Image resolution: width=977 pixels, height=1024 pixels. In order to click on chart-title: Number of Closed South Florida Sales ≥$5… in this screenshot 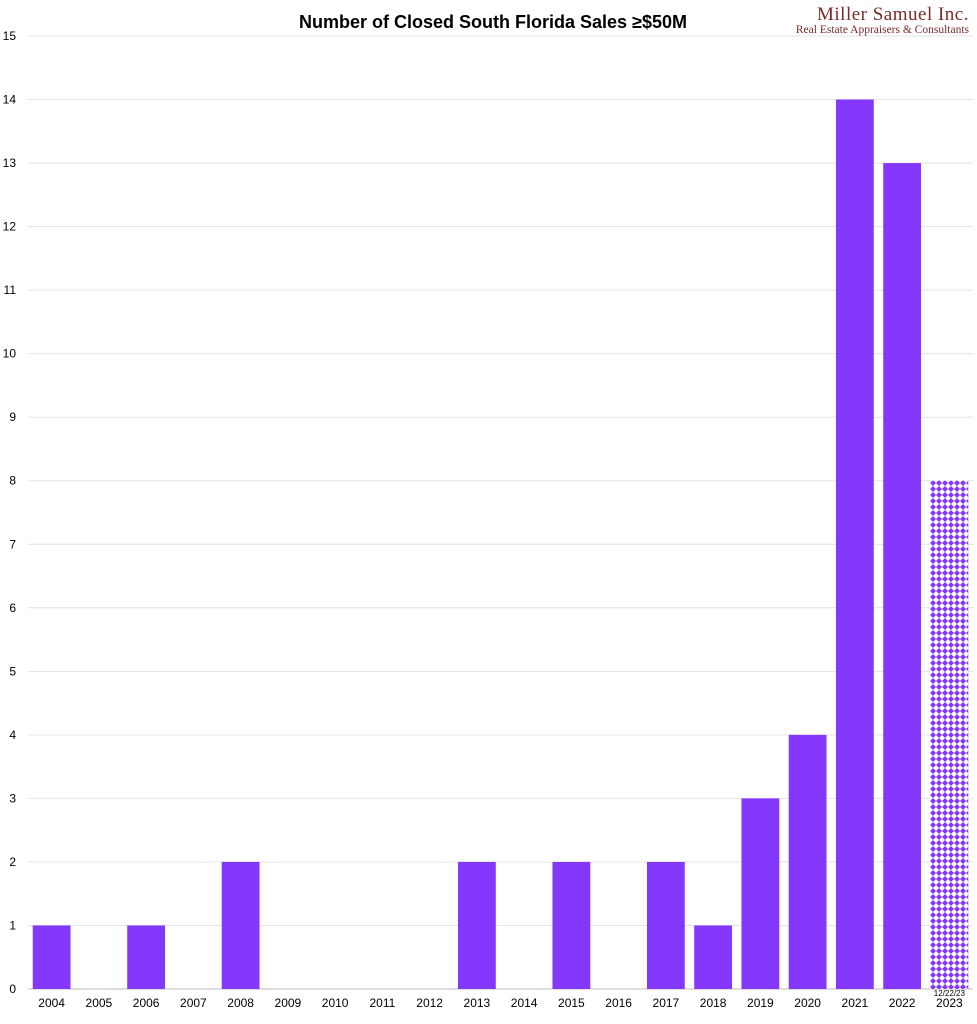, I will do `click(493, 22)`.